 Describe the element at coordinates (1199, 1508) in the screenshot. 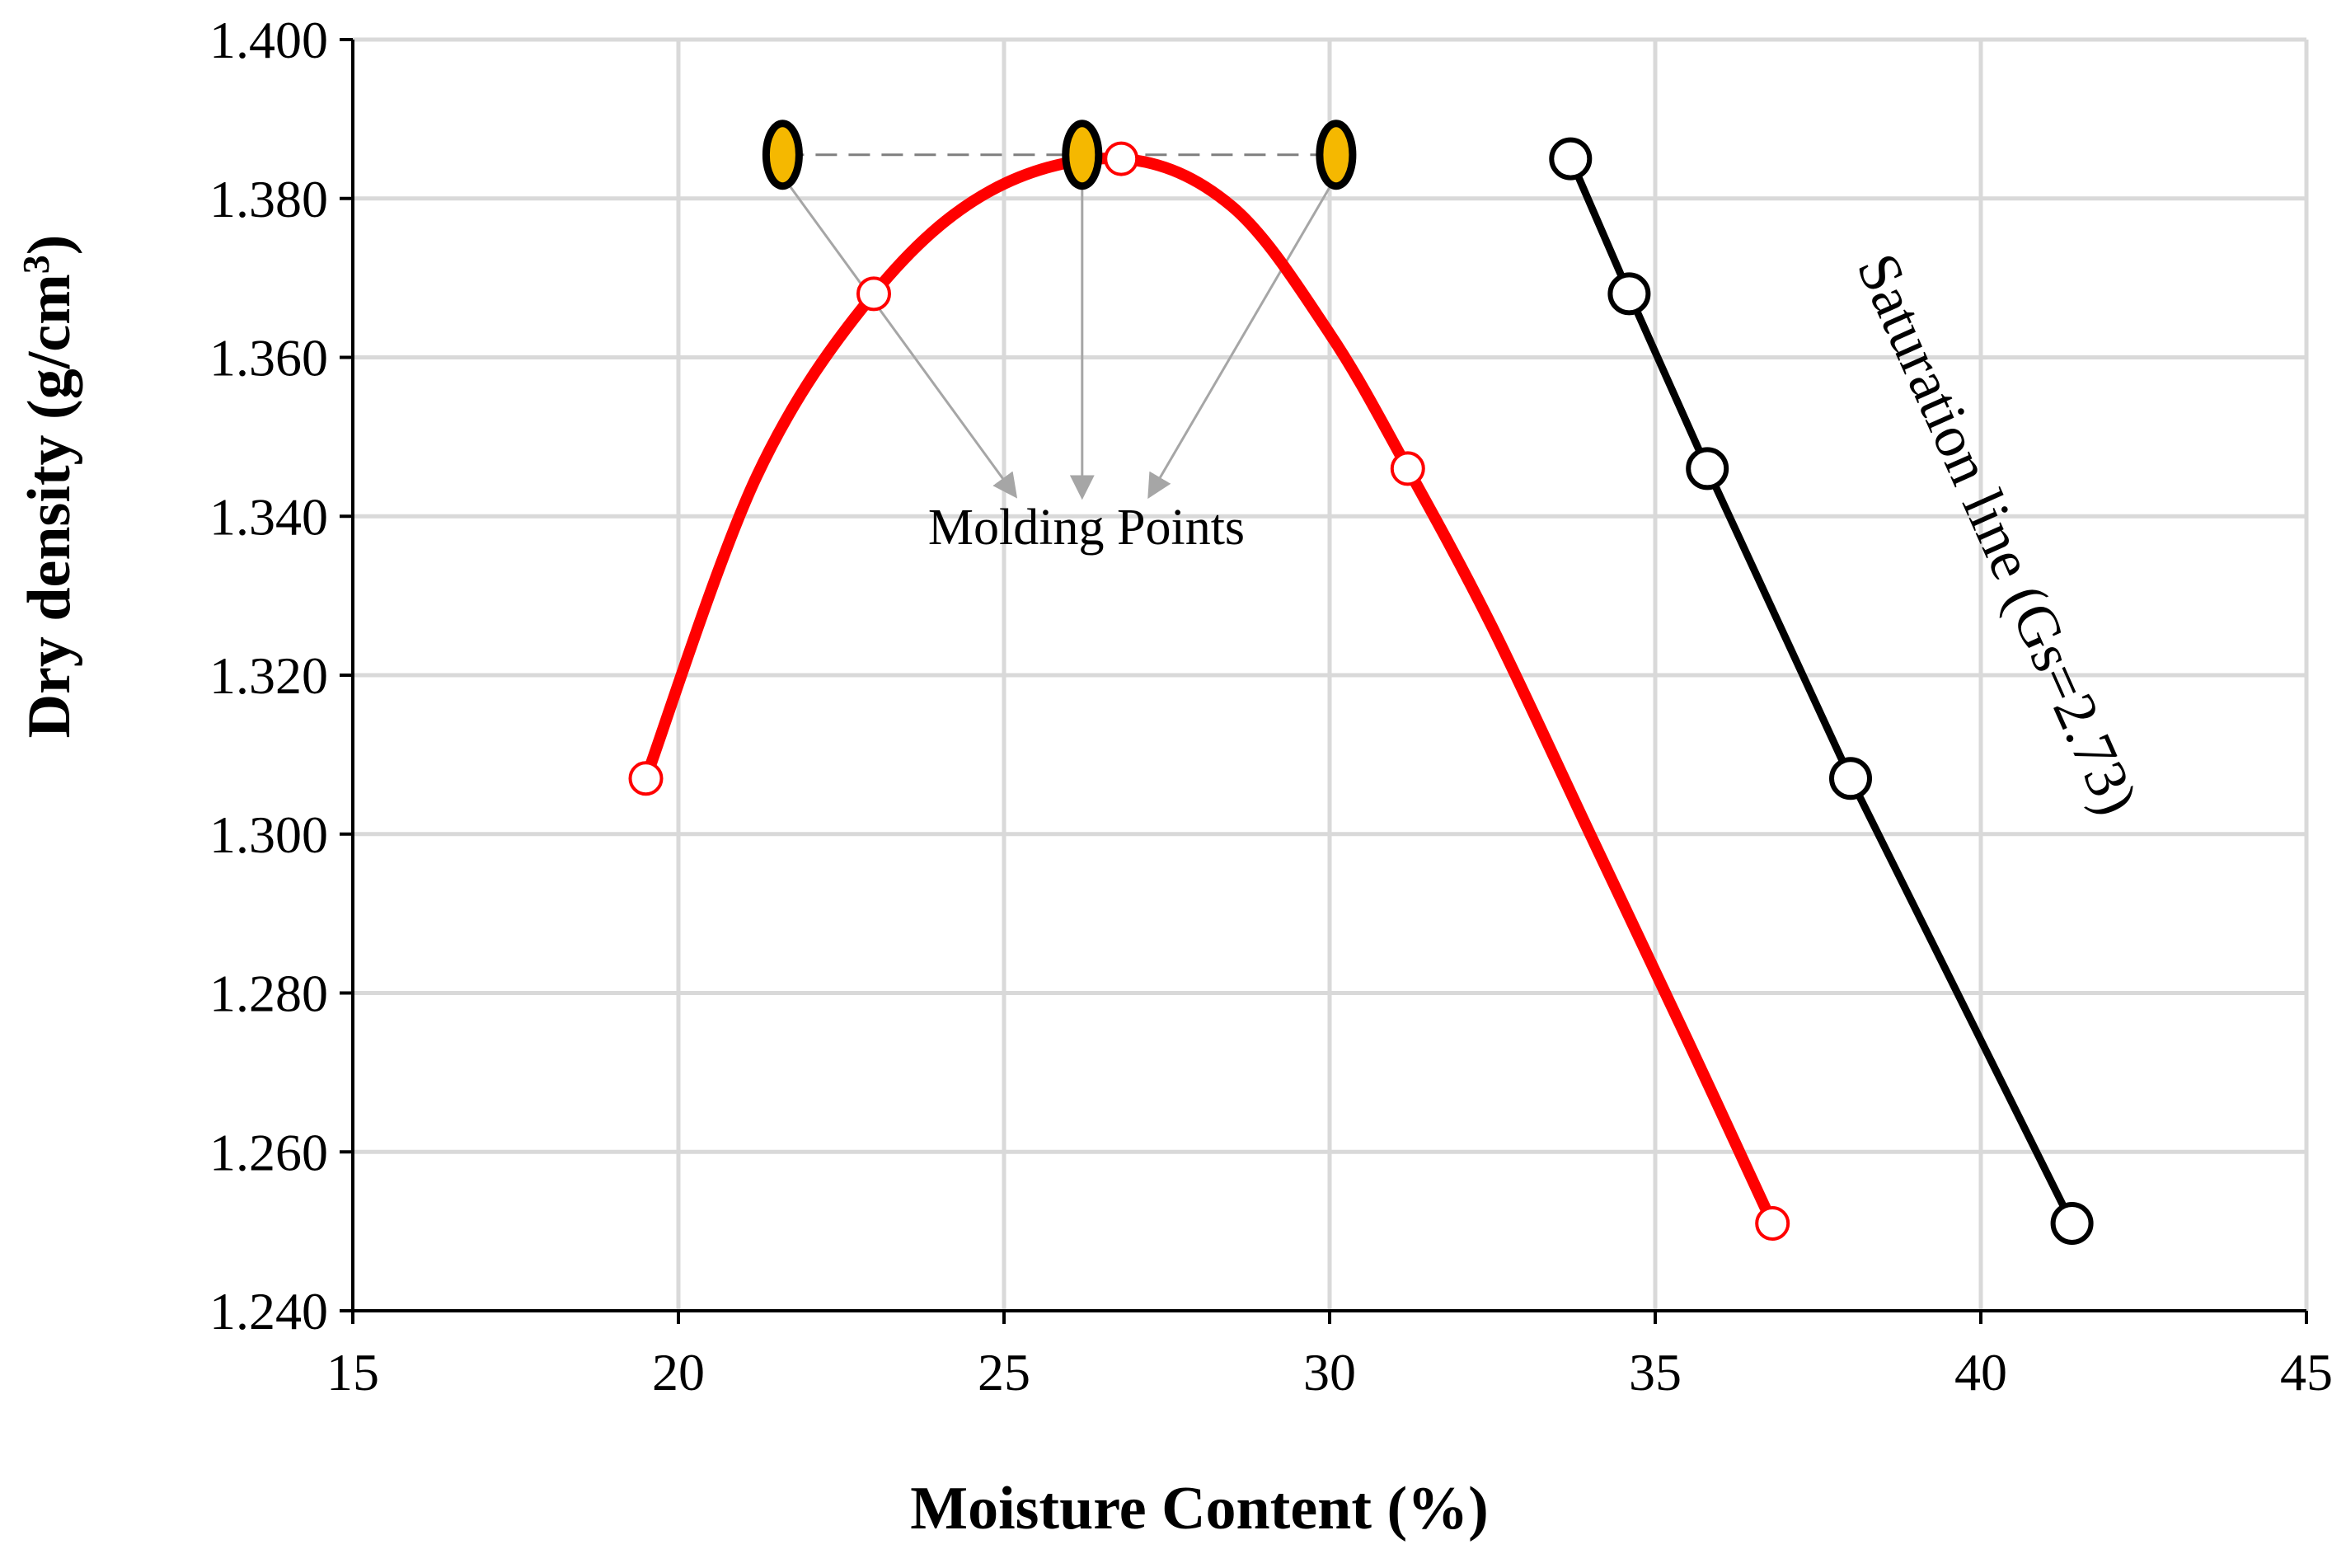

I see `x-axis-title: Moisture Content (%)` at that location.